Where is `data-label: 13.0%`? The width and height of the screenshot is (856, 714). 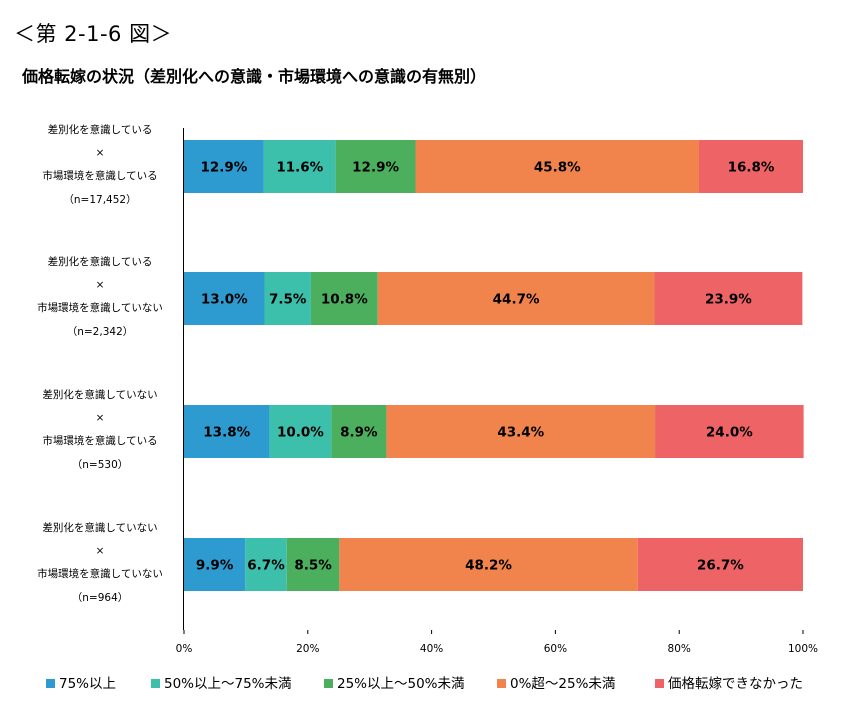 data-label: 13.0% is located at coordinates (224, 300).